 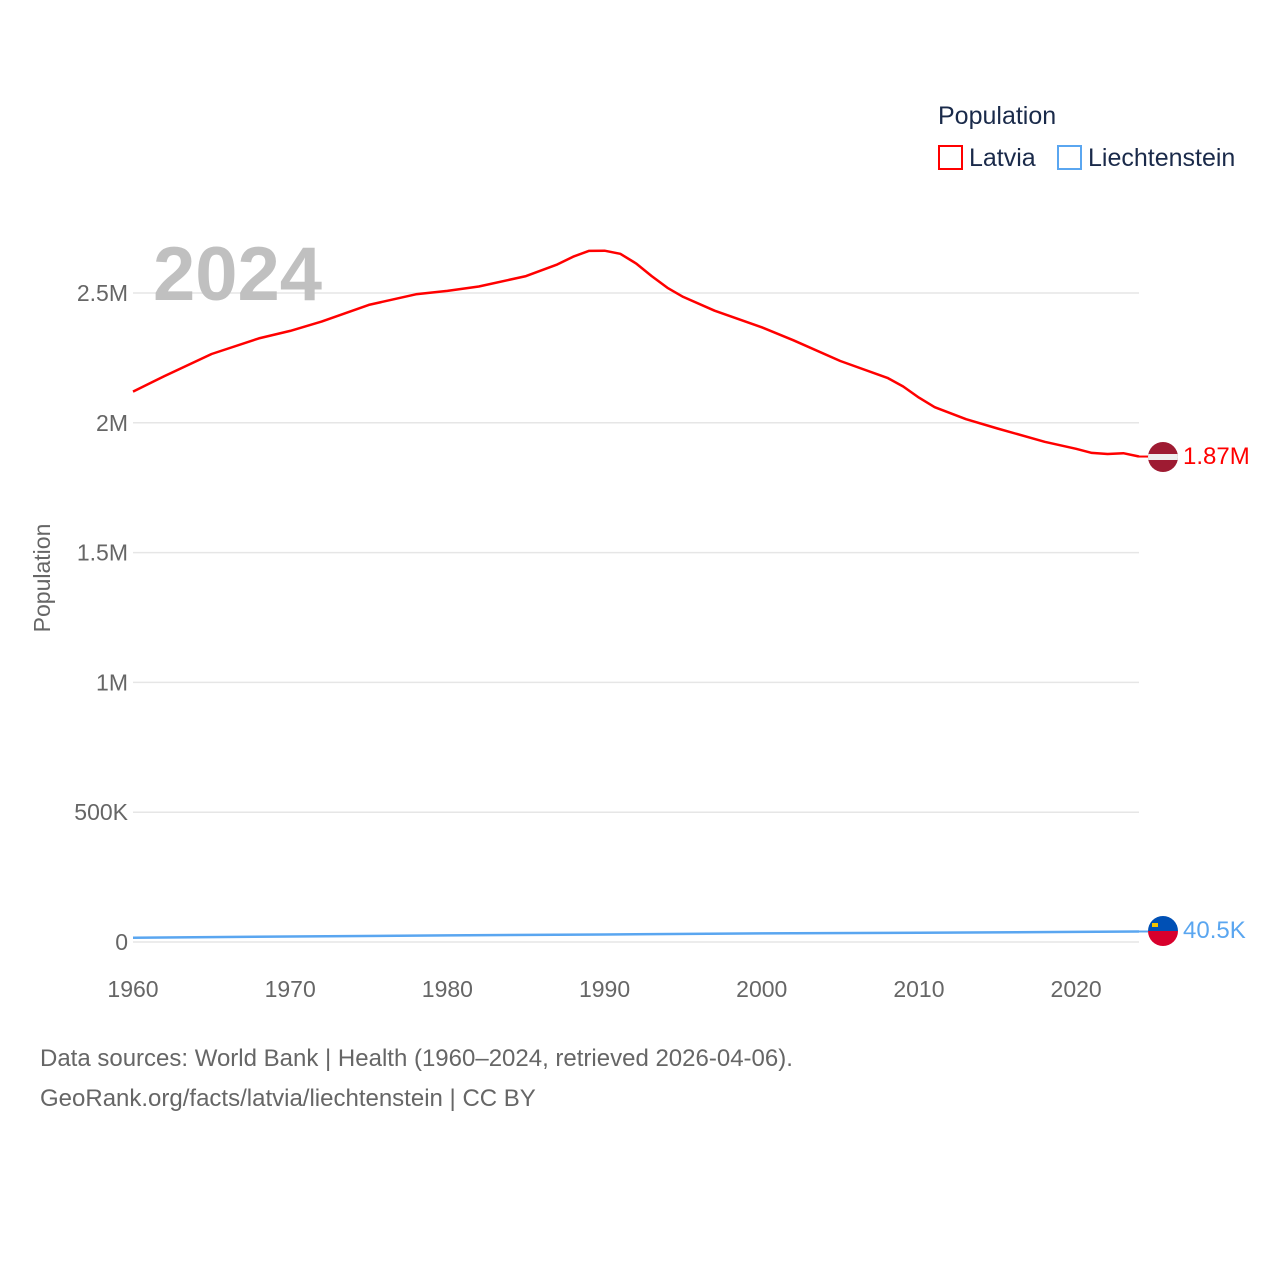 What do you see at coordinates (1002, 158) in the screenshot?
I see `legend-label-latvia: Latvia` at bounding box center [1002, 158].